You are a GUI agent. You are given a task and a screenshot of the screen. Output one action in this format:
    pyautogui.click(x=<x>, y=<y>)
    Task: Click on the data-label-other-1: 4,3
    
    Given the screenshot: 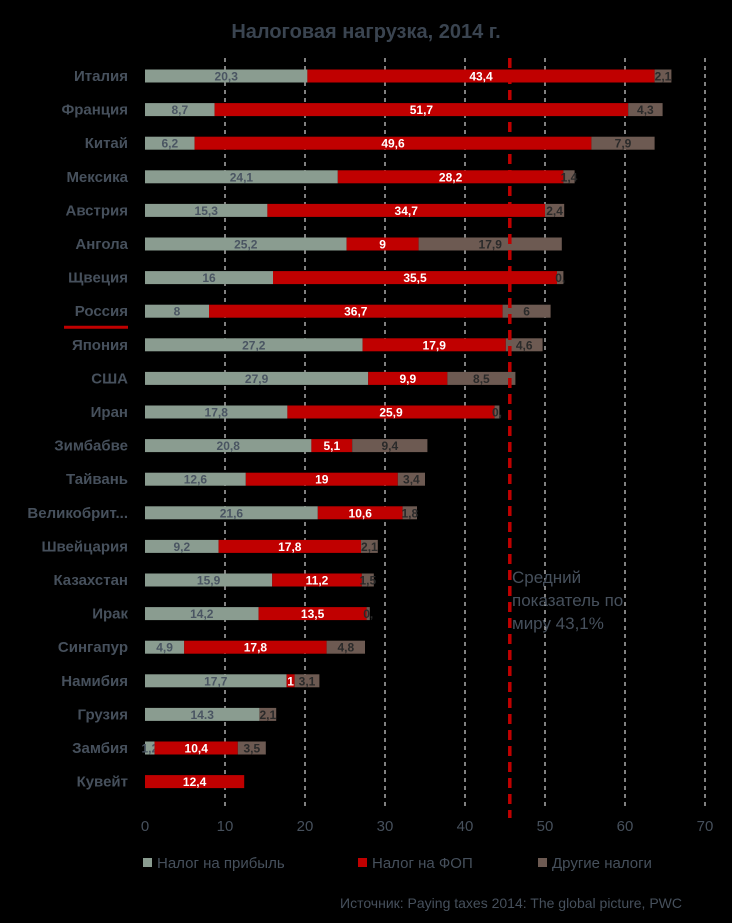 What is the action you would take?
    pyautogui.click(x=645, y=110)
    